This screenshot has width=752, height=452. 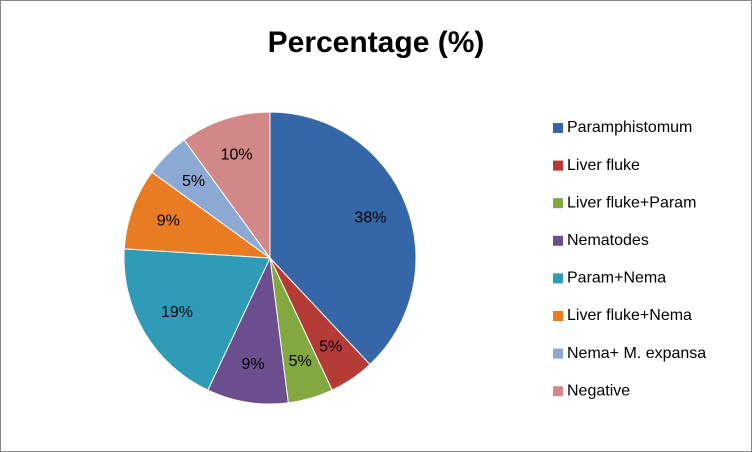 I want to click on legend-label: Negative, so click(x=598, y=390).